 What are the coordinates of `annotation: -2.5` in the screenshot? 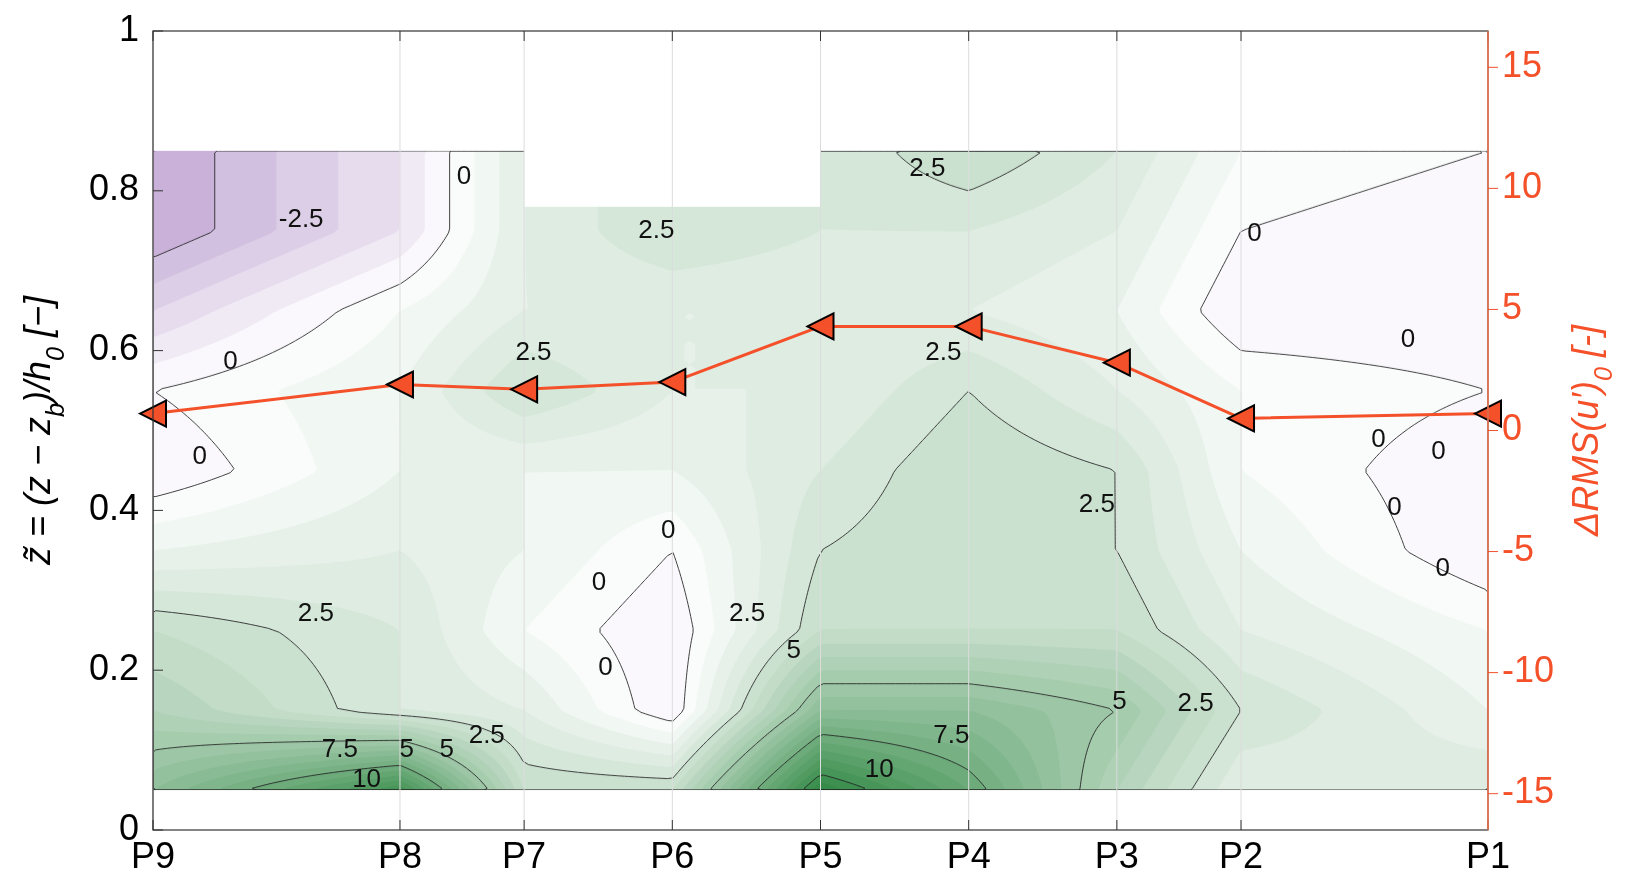 It's located at (301, 218).